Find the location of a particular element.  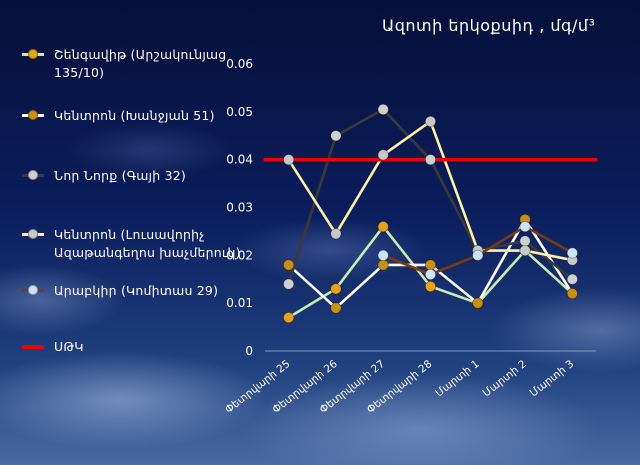

legend-marker-kentron-lusavorich is located at coordinates (33, 234).